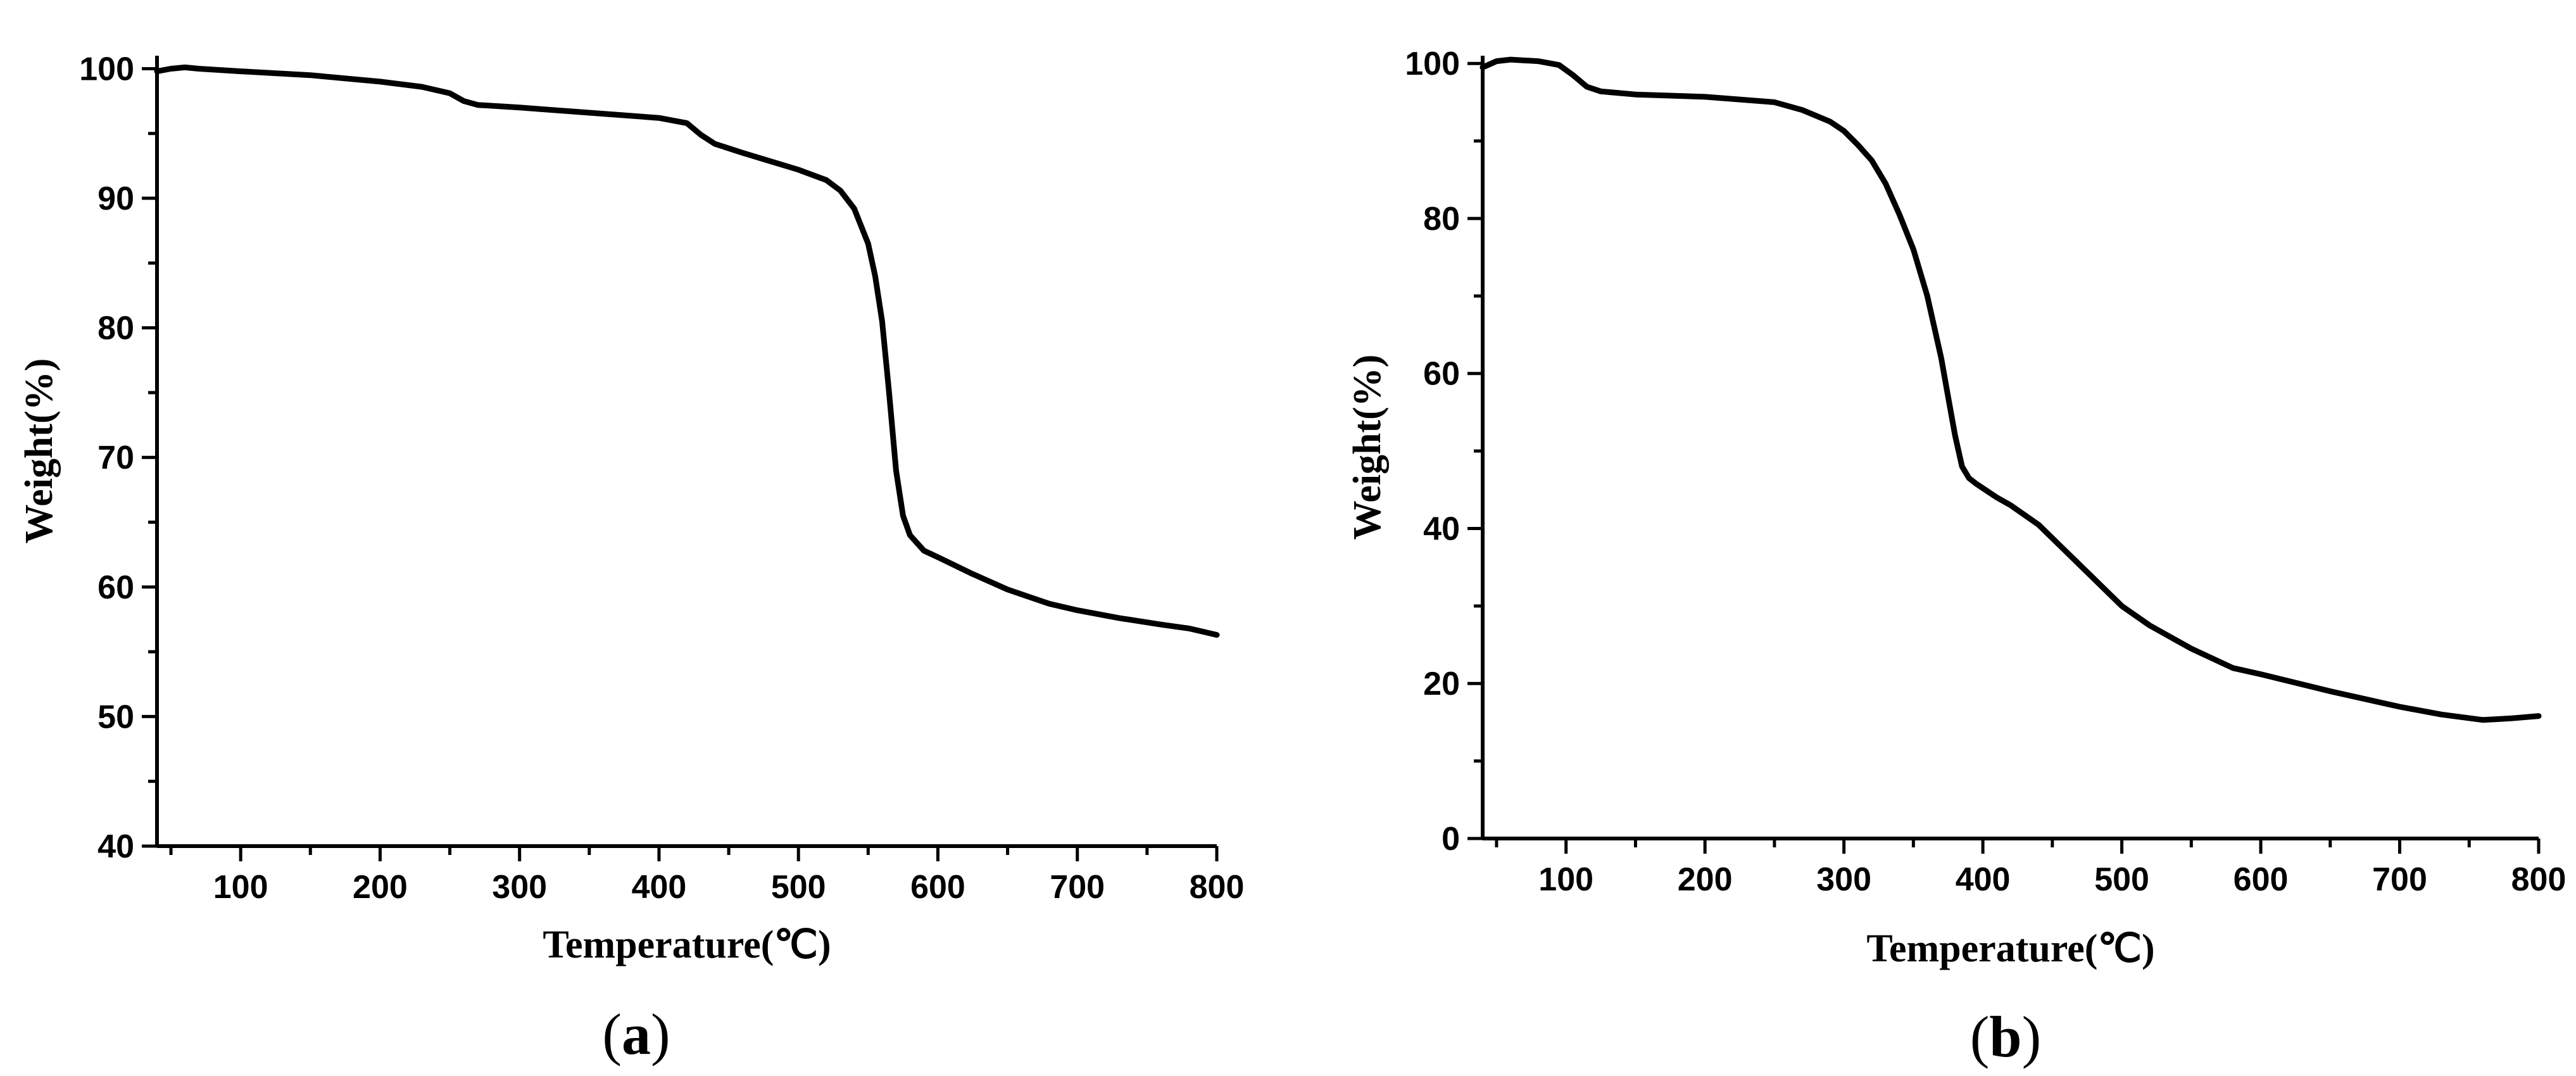 The height and width of the screenshot is (1076, 2576). Describe the element at coordinates (115, 717) in the screenshot. I see `y-tick-label: 50` at that location.